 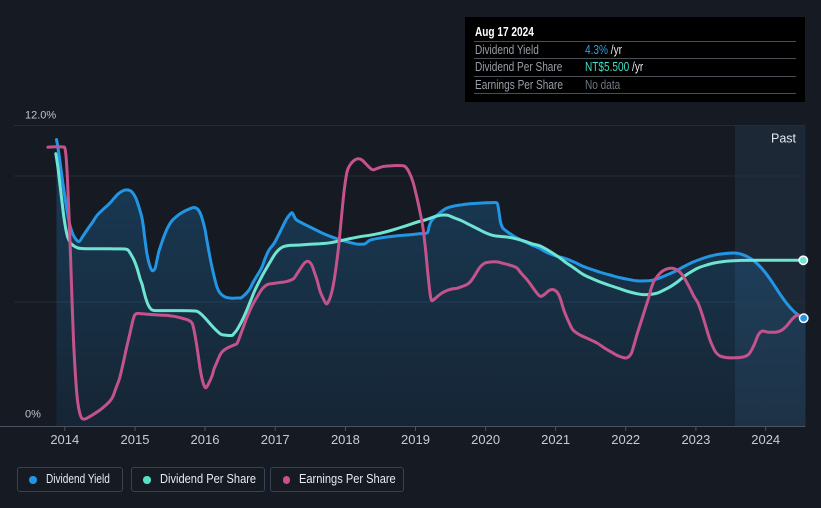 What do you see at coordinates (555, 439) in the screenshot?
I see `svg-text: 2021` at bounding box center [555, 439].